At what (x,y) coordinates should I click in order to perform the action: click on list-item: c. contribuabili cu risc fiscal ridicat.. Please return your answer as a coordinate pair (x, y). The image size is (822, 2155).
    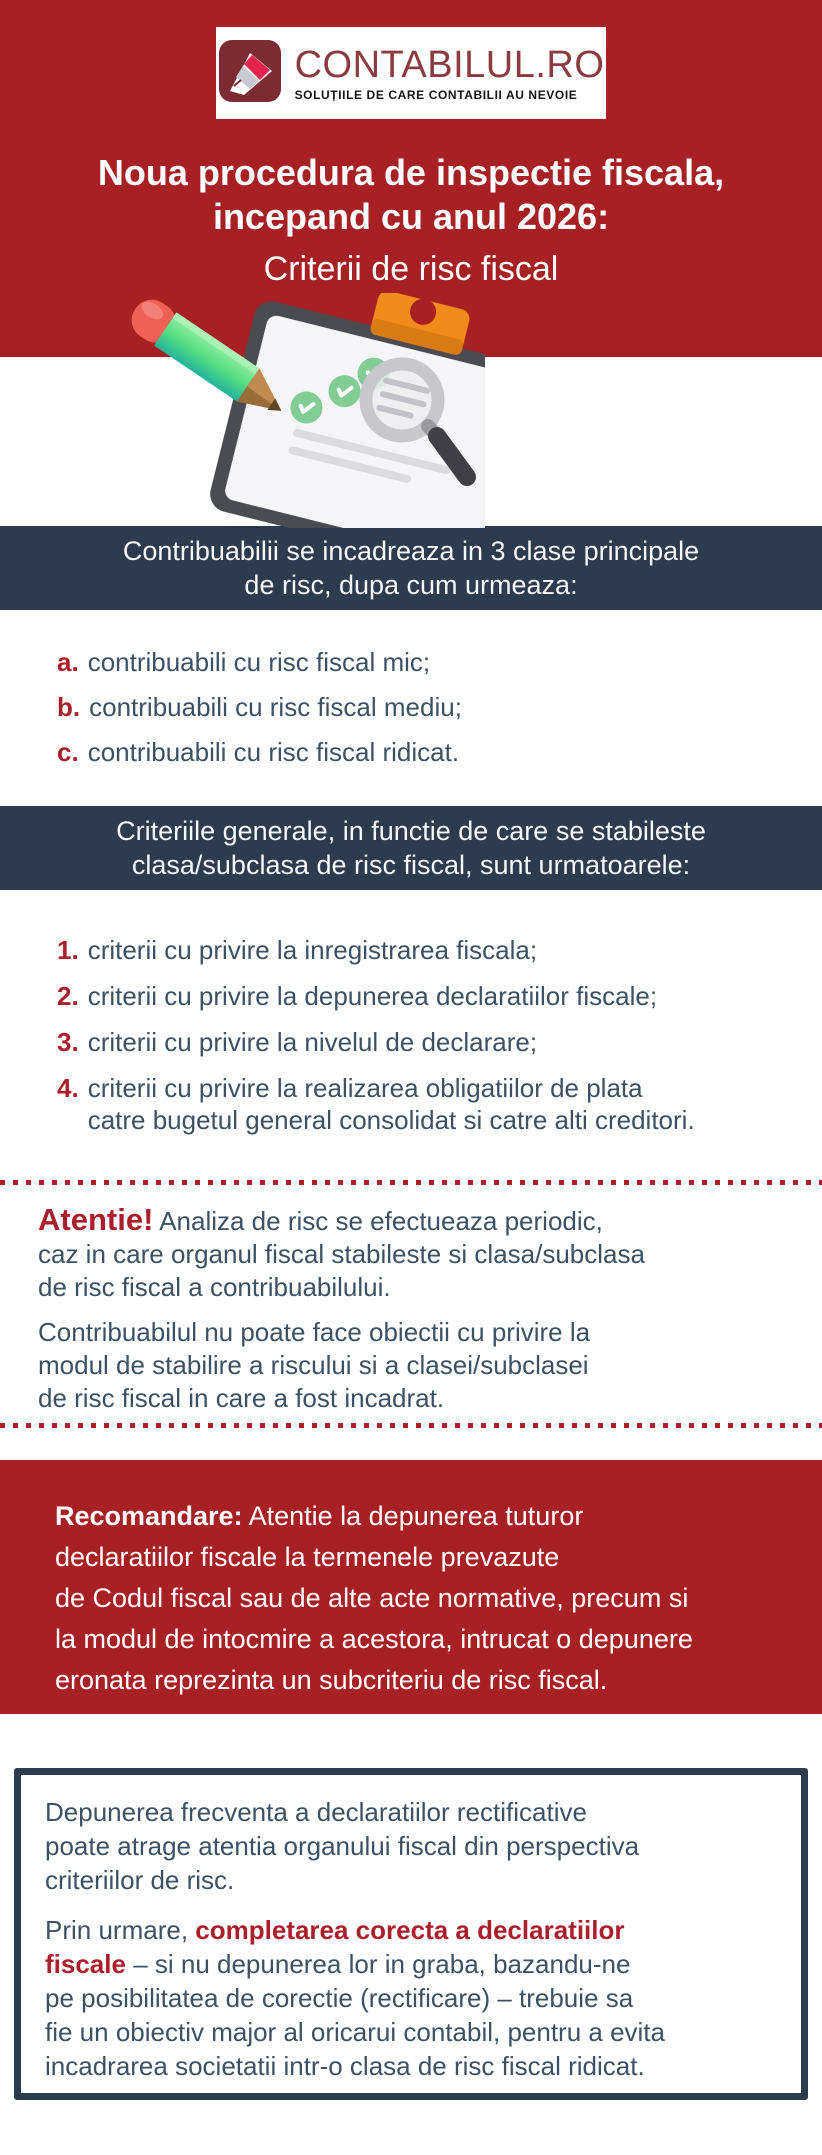
    Looking at the image, I should click on (439, 752).